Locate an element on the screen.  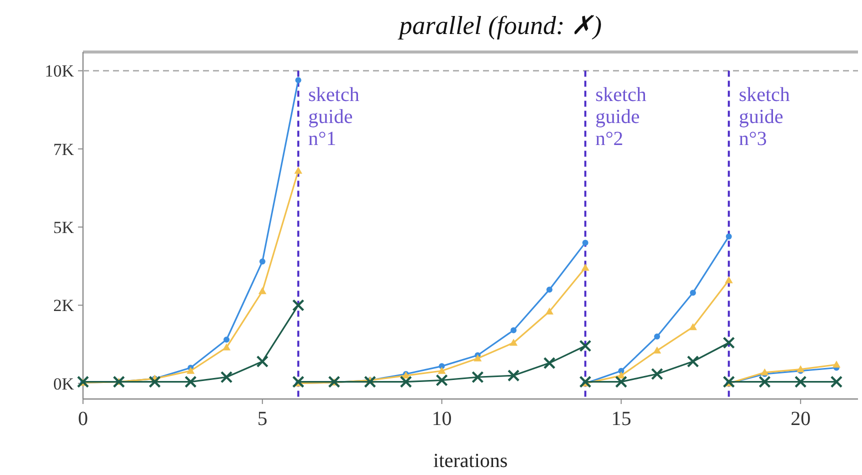
x-tick-label: 5 is located at coordinates (262, 419).